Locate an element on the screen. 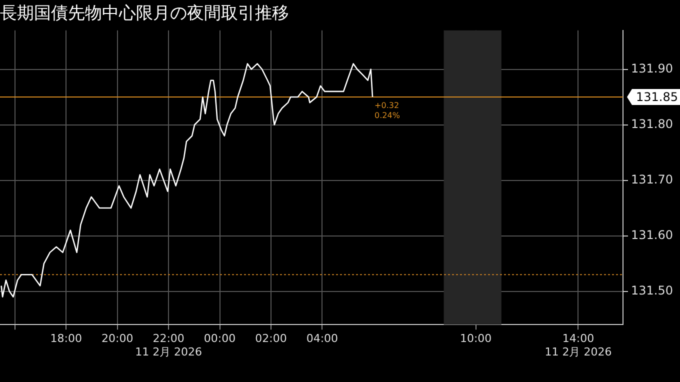 The height and width of the screenshot is (382, 680). y-tick-label: 131.70 is located at coordinates (652, 179).